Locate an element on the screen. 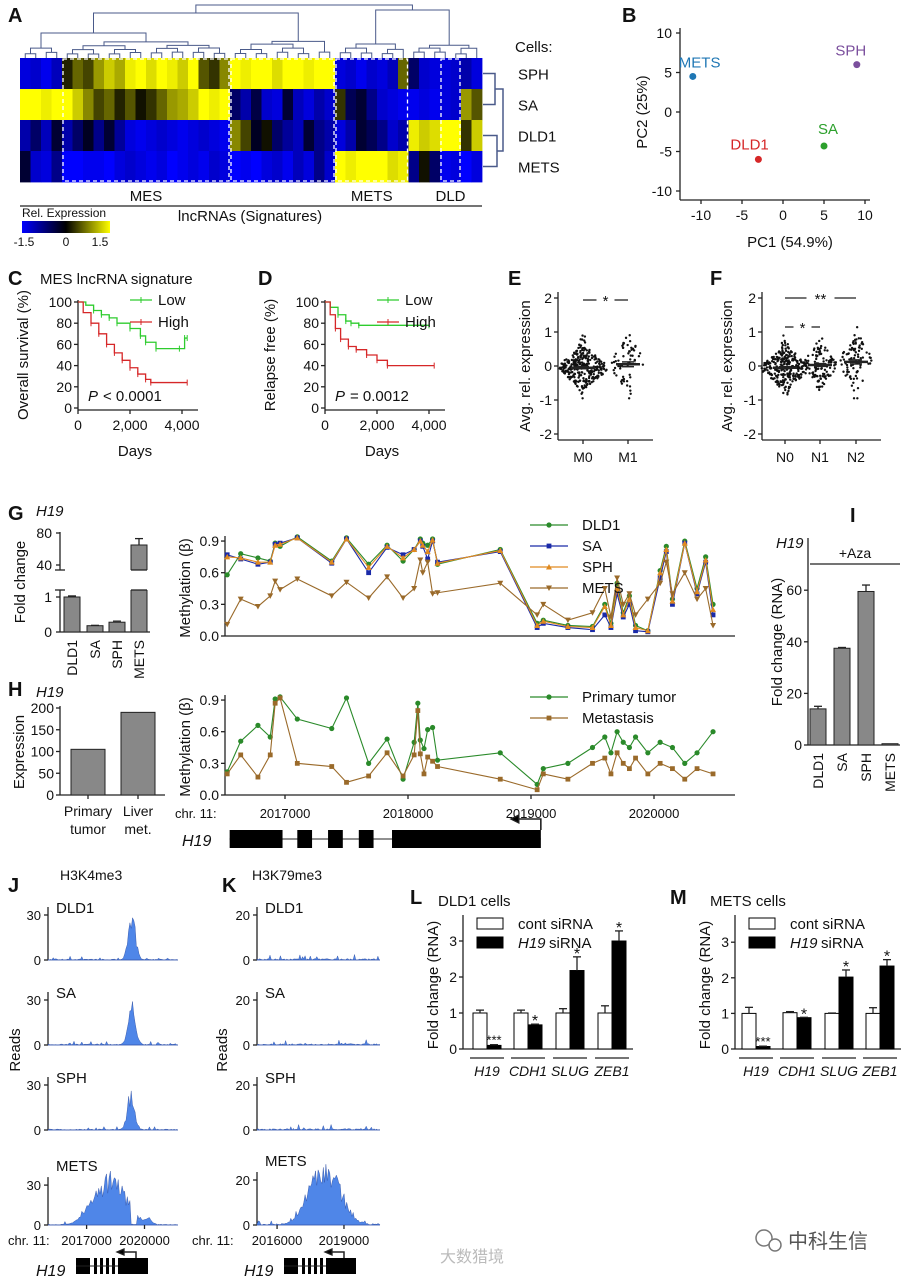 The height and width of the screenshot is (1280, 901). x-tick-label: SA is located at coordinates (842, 761).